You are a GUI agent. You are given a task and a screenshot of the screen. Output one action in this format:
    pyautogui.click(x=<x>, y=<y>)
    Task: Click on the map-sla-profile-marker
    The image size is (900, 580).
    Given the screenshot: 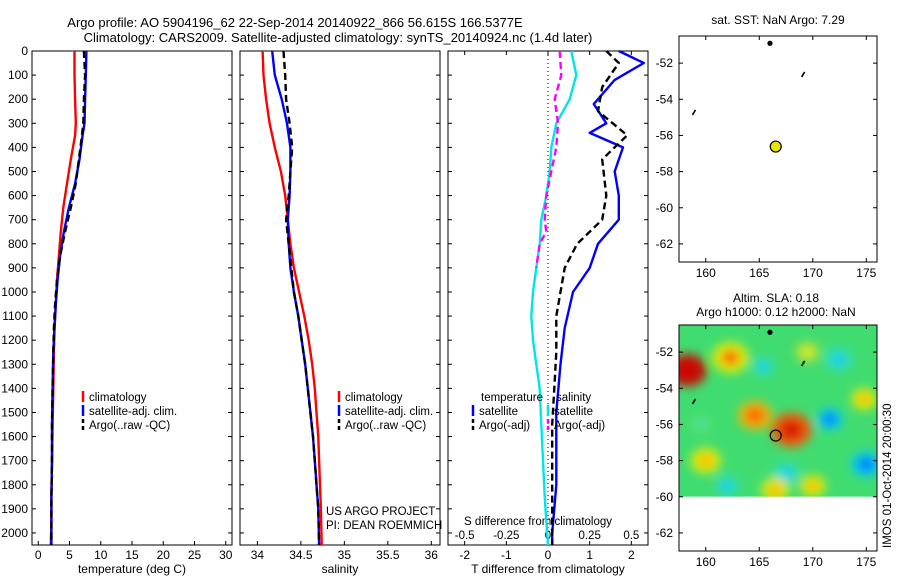 What is the action you would take?
    pyautogui.click(x=775, y=435)
    